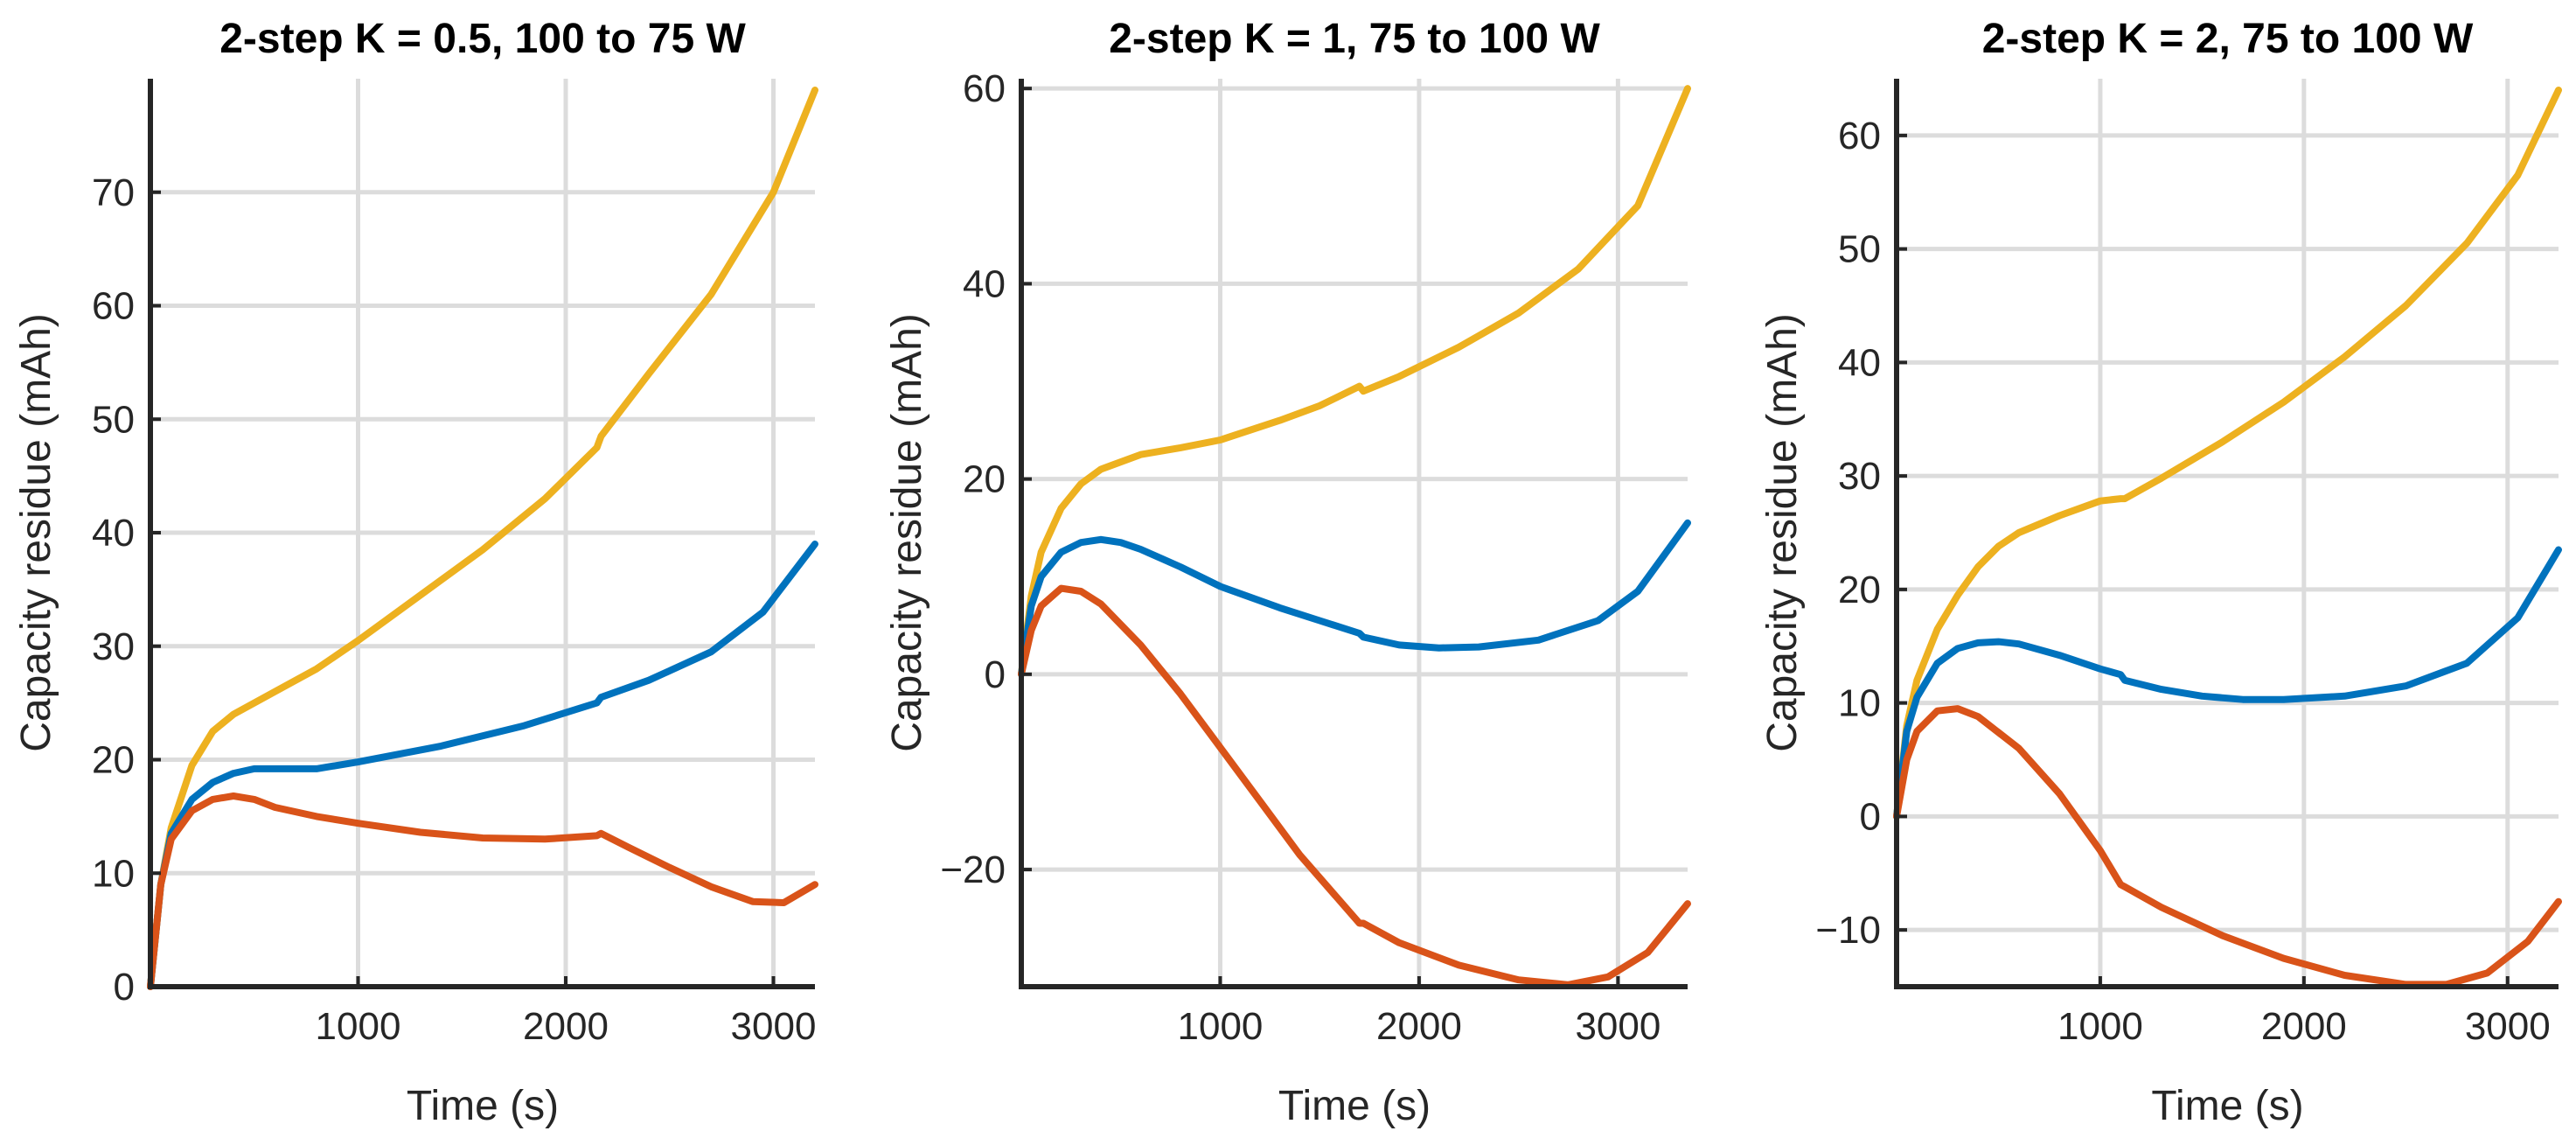 The width and height of the screenshot is (2576, 1145). What do you see at coordinates (1354, 39) in the screenshot?
I see `chart-title: 2-step K = 1, 75 to 100 W` at bounding box center [1354, 39].